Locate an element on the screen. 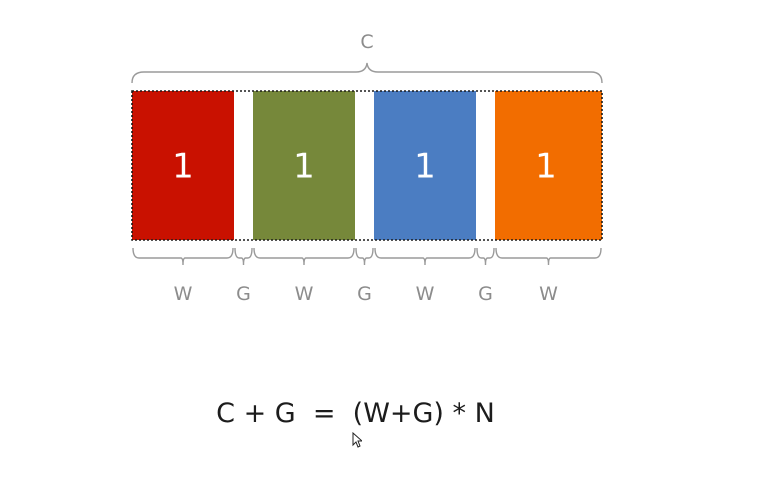 Image resolution: width=769 pixels, height=501 pixels. segment-label-5: W is located at coordinates (425, 294).